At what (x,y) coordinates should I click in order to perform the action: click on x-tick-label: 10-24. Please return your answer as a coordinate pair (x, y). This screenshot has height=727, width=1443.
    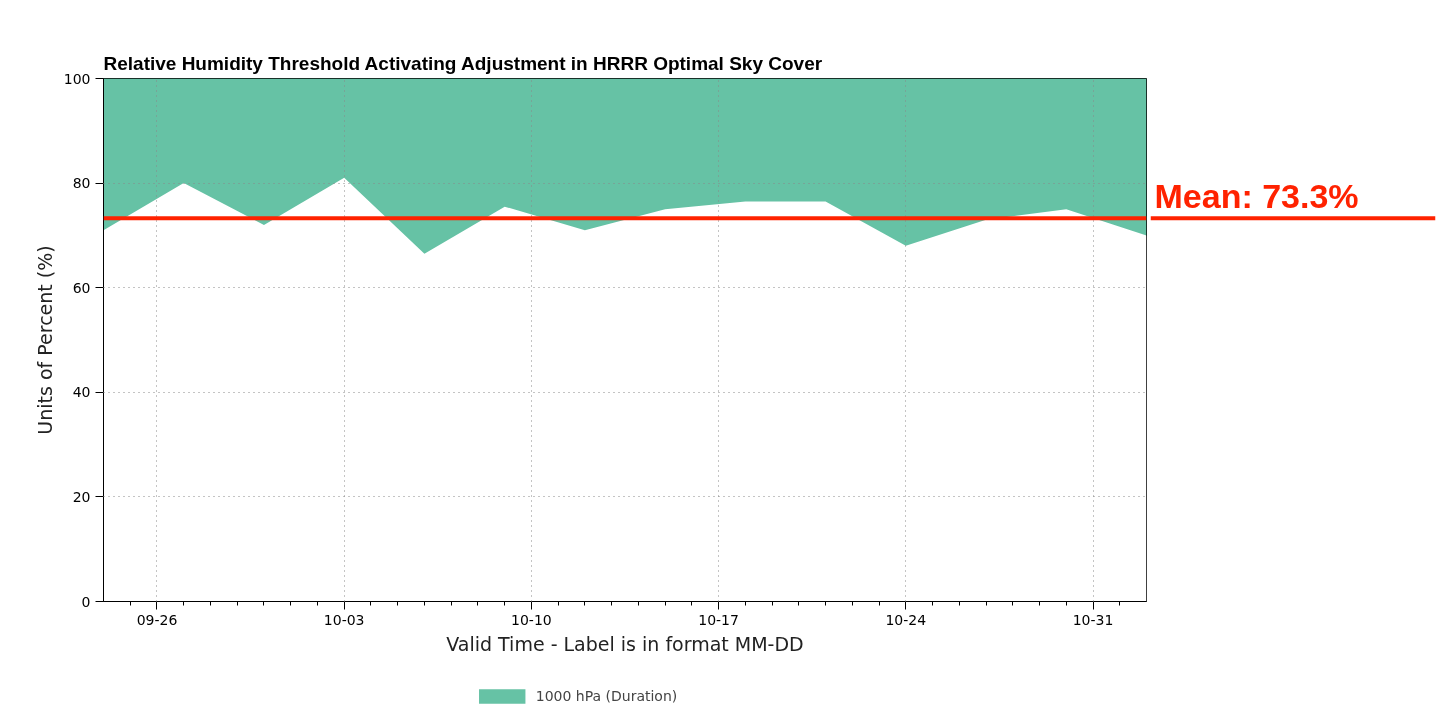
    Looking at the image, I should click on (906, 619).